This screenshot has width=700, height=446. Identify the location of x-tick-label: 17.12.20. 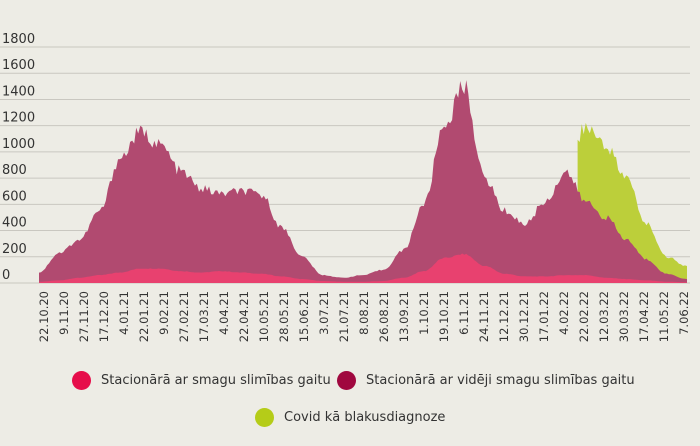
(104, 316).